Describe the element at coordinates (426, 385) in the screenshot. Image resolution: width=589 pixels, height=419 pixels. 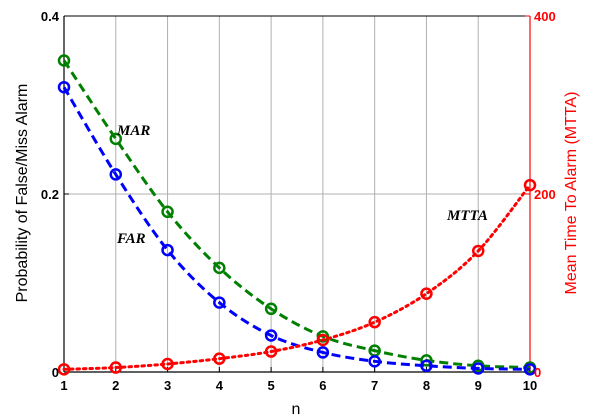
I see `x-tick-label: 8` at that location.